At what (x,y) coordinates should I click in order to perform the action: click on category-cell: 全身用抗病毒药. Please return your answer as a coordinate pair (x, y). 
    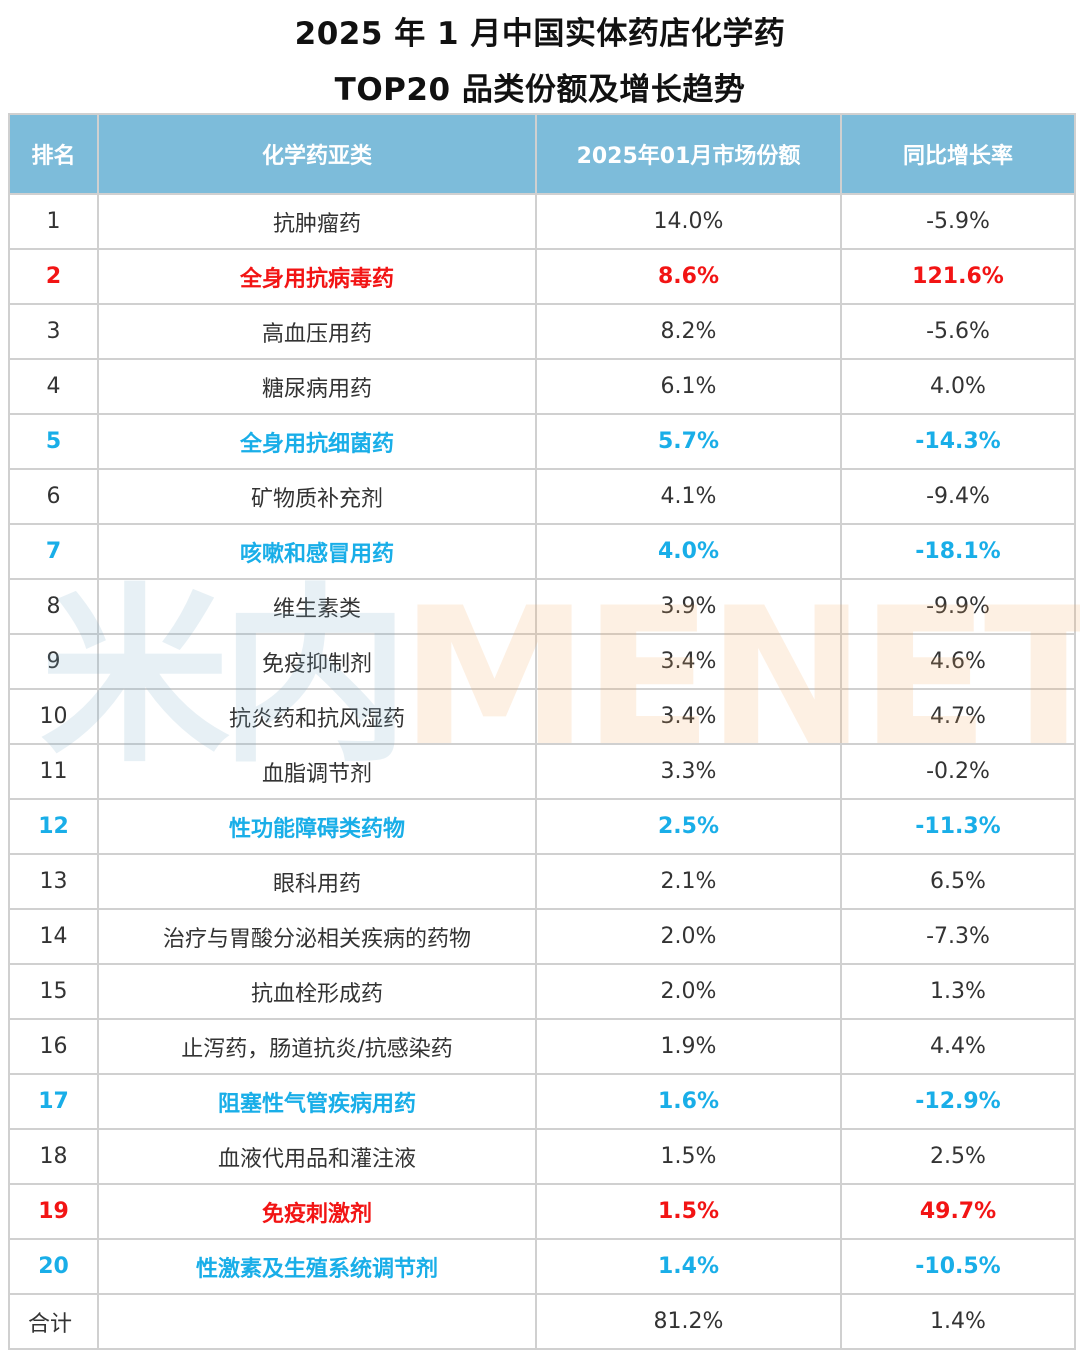
    Looking at the image, I should click on (317, 276).